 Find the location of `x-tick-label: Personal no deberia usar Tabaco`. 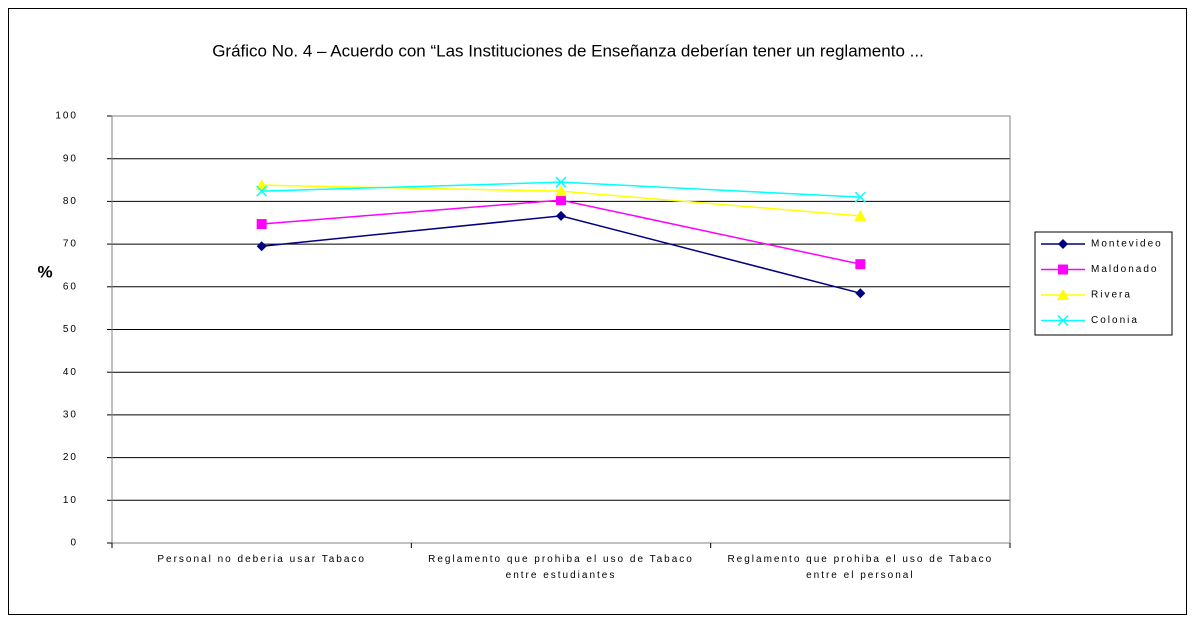

x-tick-label: Personal no deberia usar Tabaco is located at coordinates (261, 559).